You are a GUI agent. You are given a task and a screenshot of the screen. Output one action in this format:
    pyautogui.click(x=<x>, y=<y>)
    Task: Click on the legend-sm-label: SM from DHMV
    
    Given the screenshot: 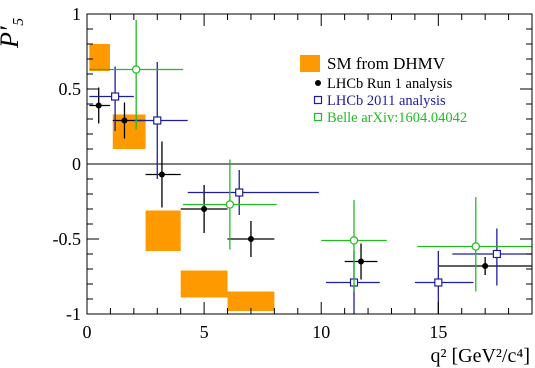 What is the action you would take?
    pyautogui.click(x=386, y=63)
    